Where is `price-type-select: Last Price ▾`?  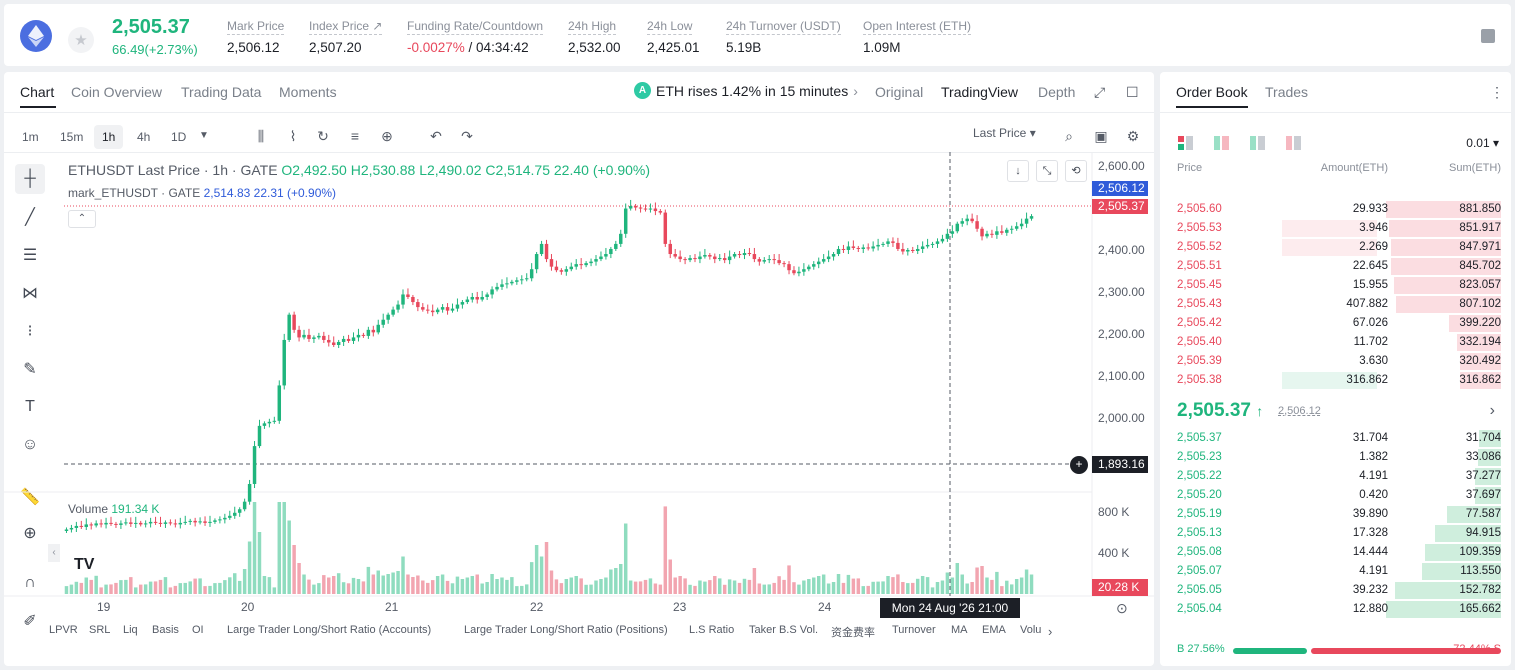 price-type-select: Last Price ▾ is located at coordinates (1004, 133).